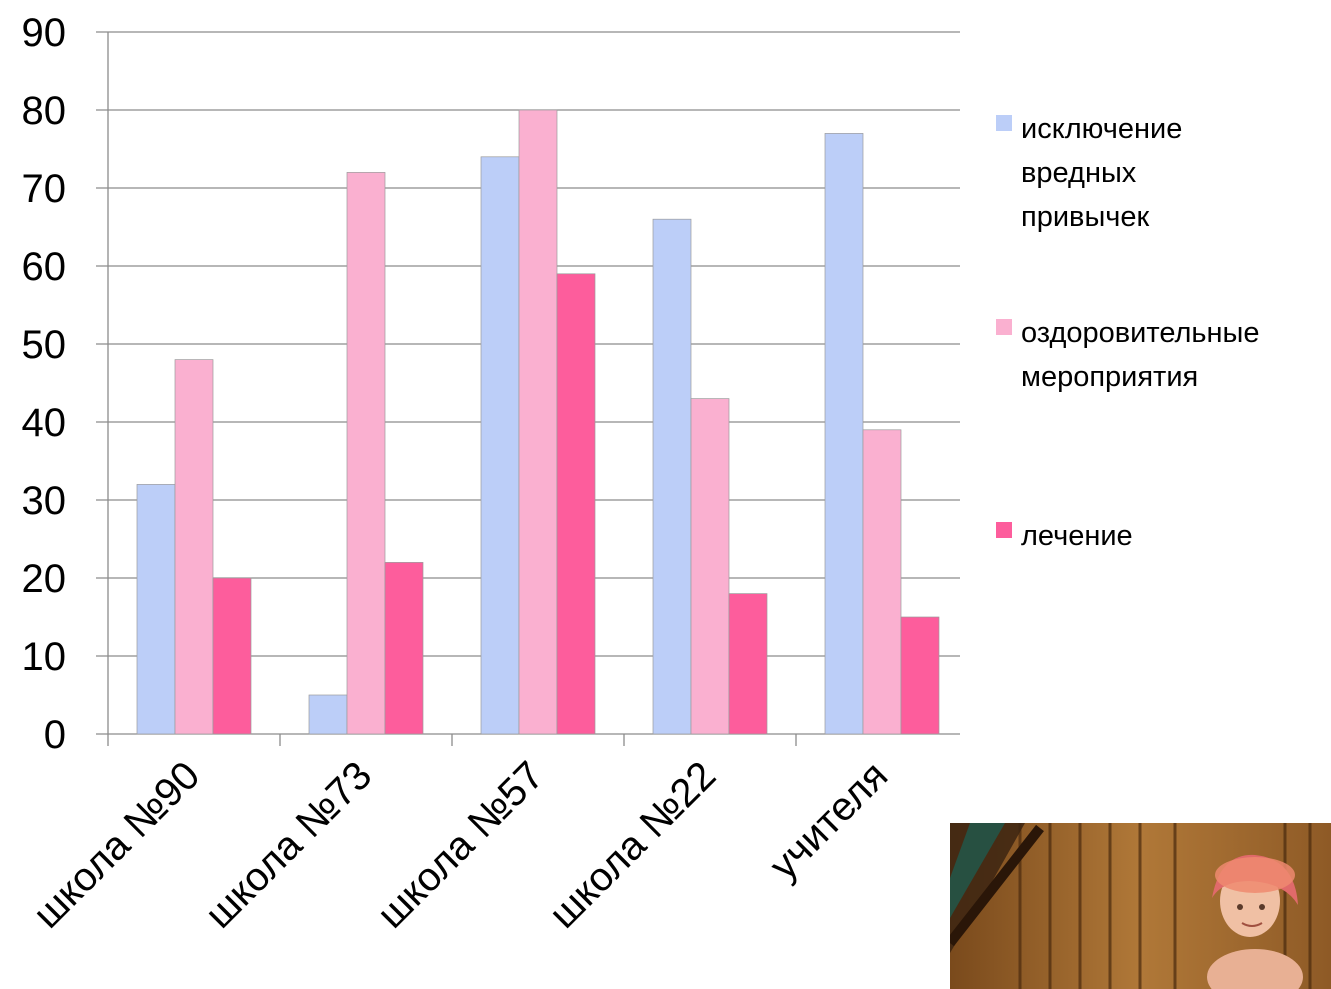 The height and width of the screenshot is (989, 1331). I want to click on y-tick-label: 20, so click(44, 579).